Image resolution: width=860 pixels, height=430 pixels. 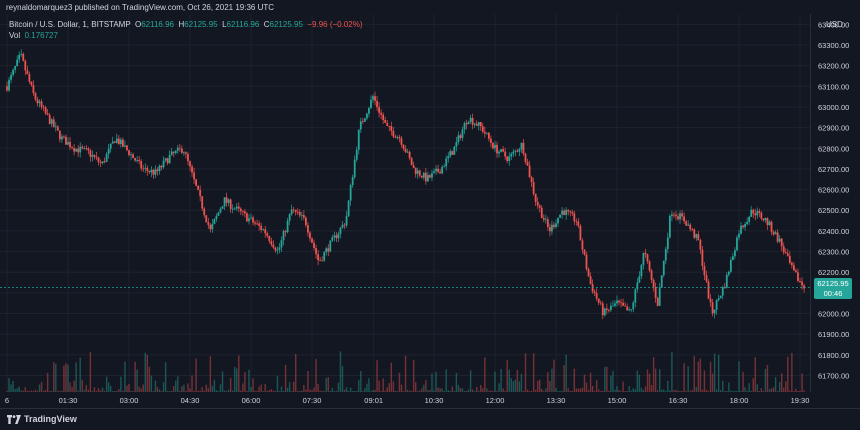 What do you see at coordinates (14, 419) in the screenshot?
I see `tradingview-logo-icon` at bounding box center [14, 419].